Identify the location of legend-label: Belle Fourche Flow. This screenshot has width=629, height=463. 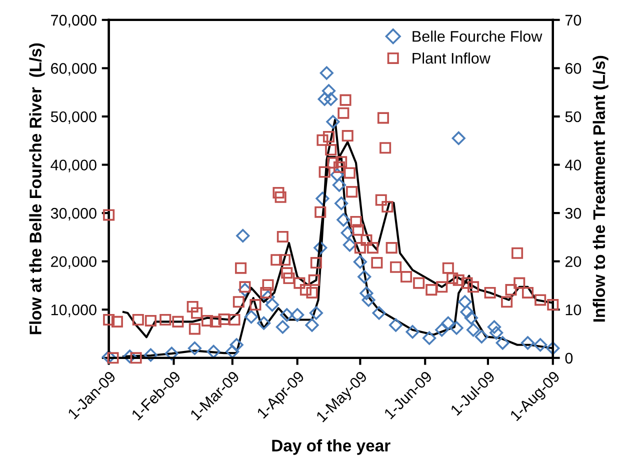
(477, 36).